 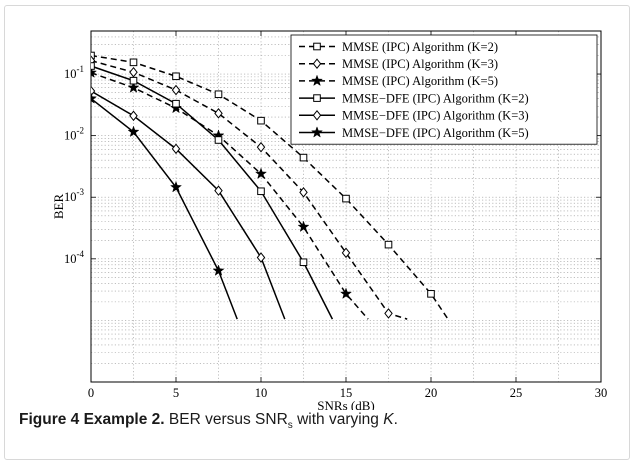 What do you see at coordinates (420, 64) in the screenshot?
I see `legend-label: MMSE (IPC) Algorithm (K=3)` at bounding box center [420, 64].